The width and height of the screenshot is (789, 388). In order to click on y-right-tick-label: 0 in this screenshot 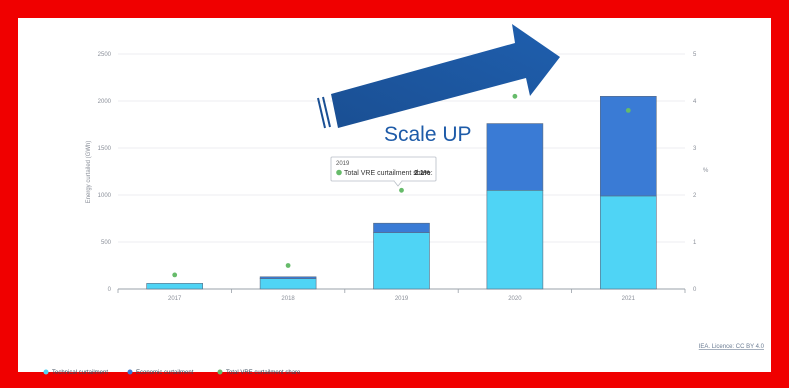, I will do `click(695, 290)`.